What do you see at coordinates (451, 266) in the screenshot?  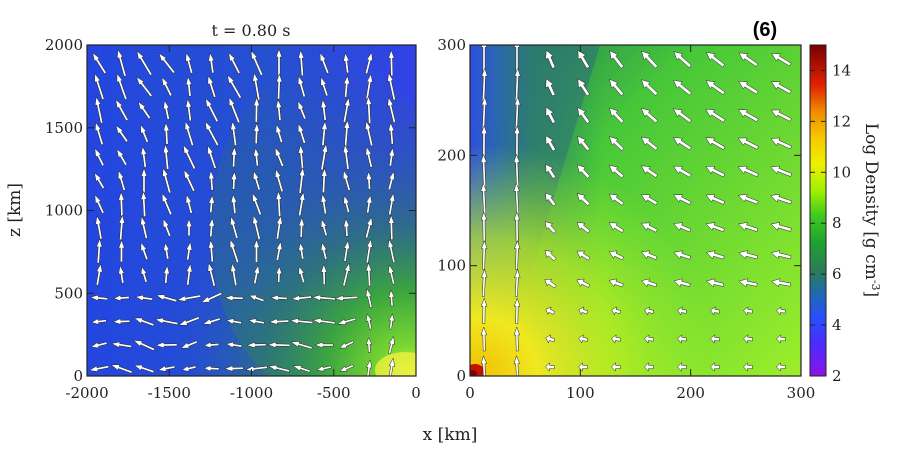 I see `y-tick-label: 100` at bounding box center [451, 266].